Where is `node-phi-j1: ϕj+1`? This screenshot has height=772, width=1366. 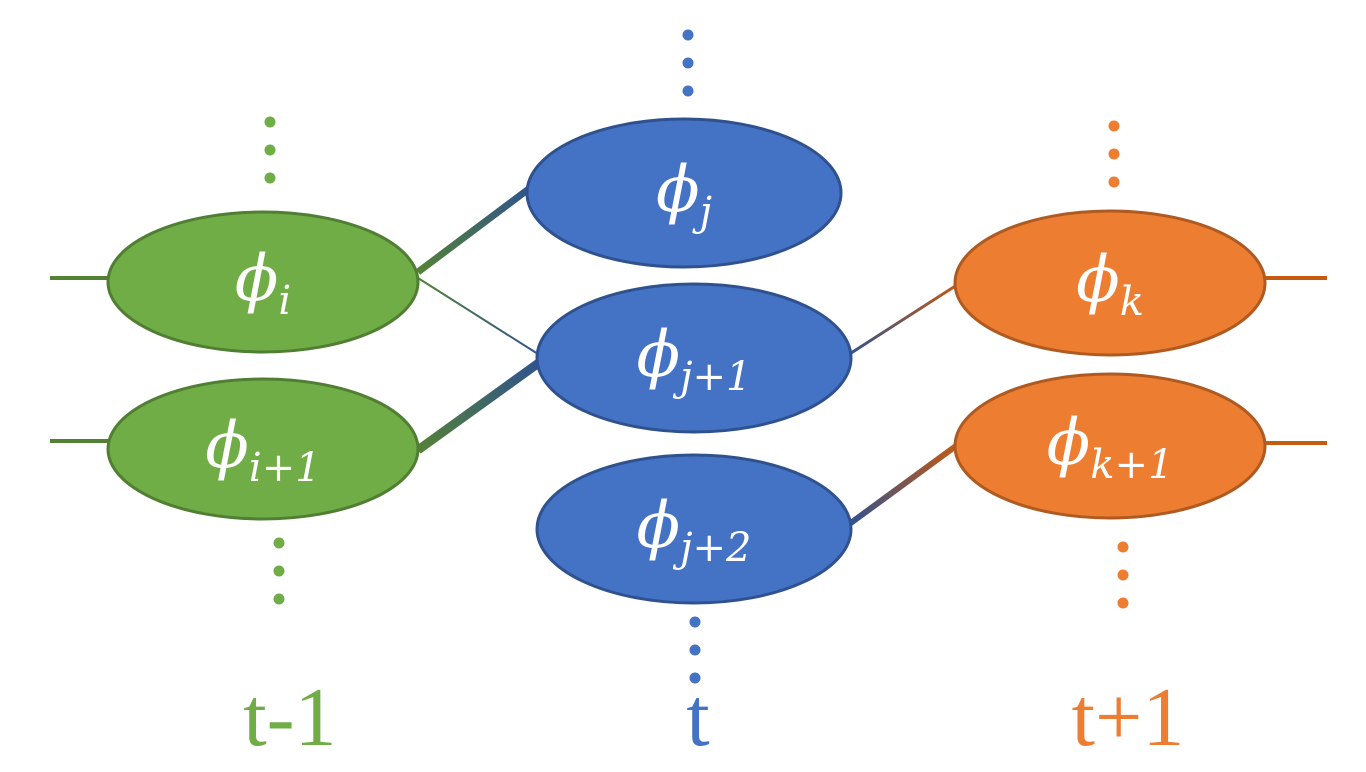 node-phi-j1: ϕj+1 is located at coordinates (694, 358).